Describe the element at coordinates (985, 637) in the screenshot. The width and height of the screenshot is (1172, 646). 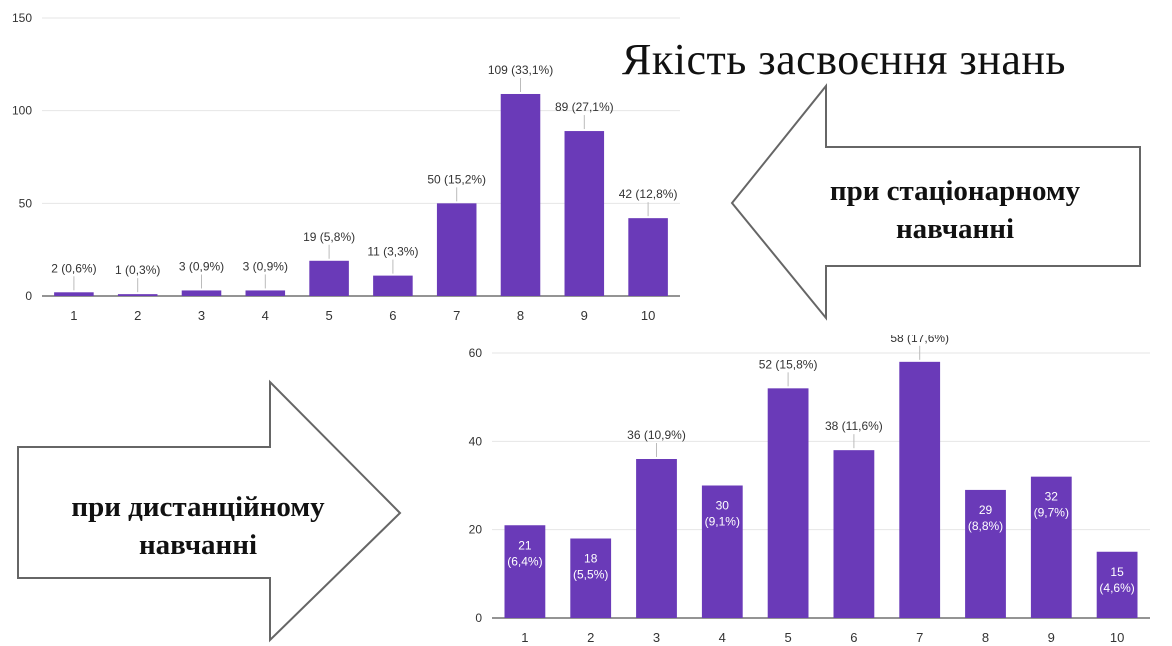
I see `distance-x-tick-label: 8` at that location.